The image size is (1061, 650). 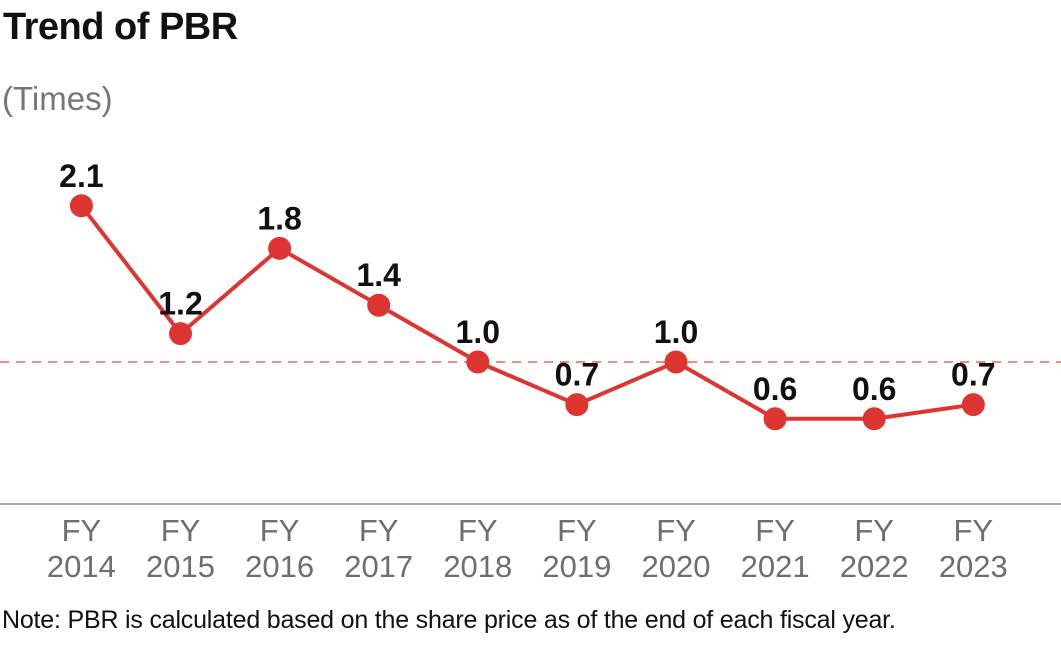 I want to click on x-tick-label-year: 2016, so click(x=279, y=566).